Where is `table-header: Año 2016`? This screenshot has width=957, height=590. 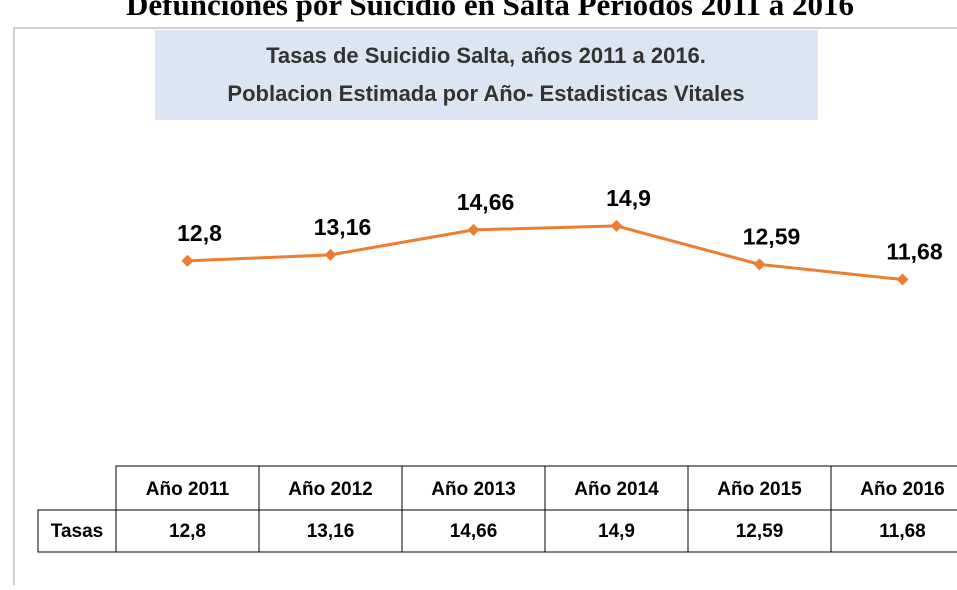
table-header: Año 2016 is located at coordinates (902, 489).